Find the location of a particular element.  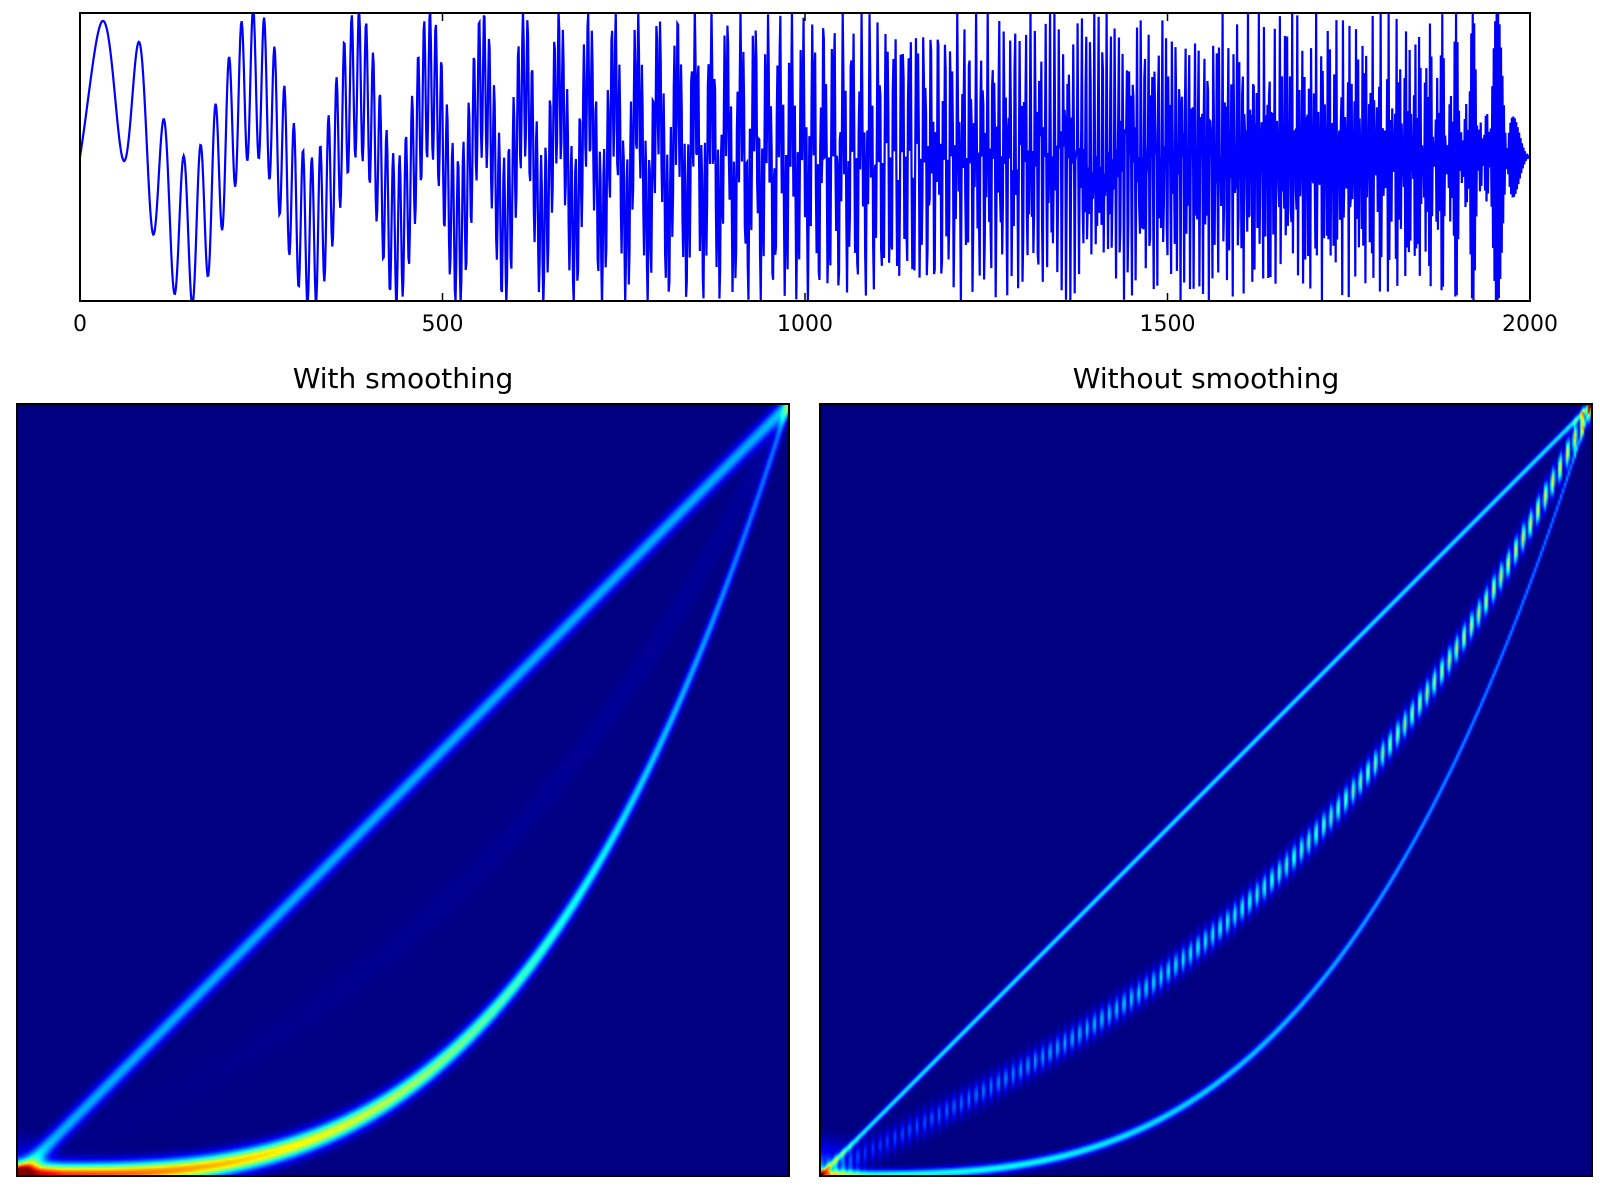

panel-title-with-smoothing: With smoothing is located at coordinates (403, 378).